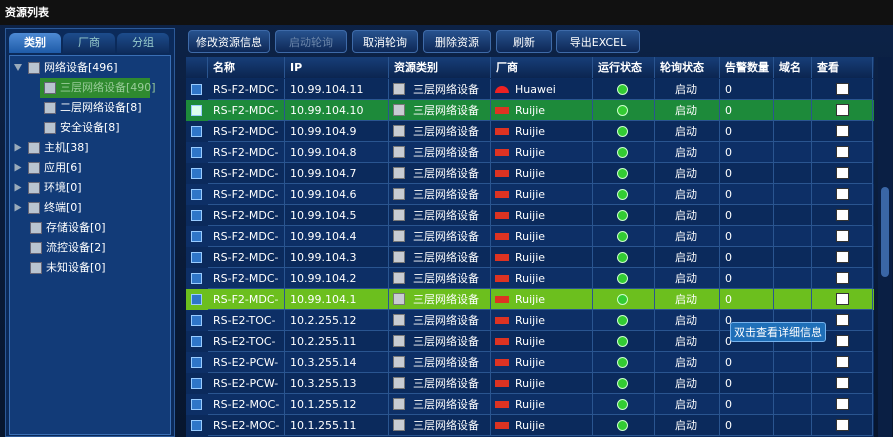 The height and width of the screenshot is (437, 893). I want to click on column-header: 厂商, so click(542, 67).